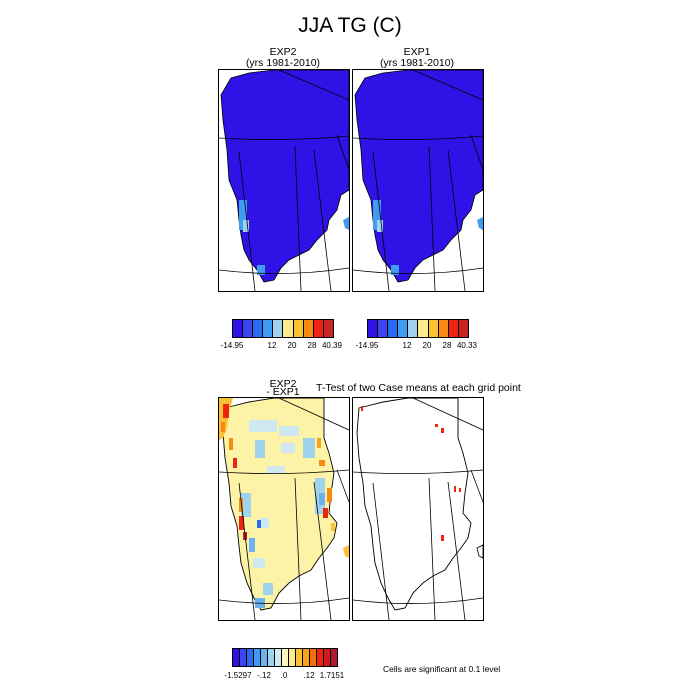  Describe the element at coordinates (417, 63) in the screenshot. I see `panel-years-exp1: (yrs 1981-2010)` at that location.